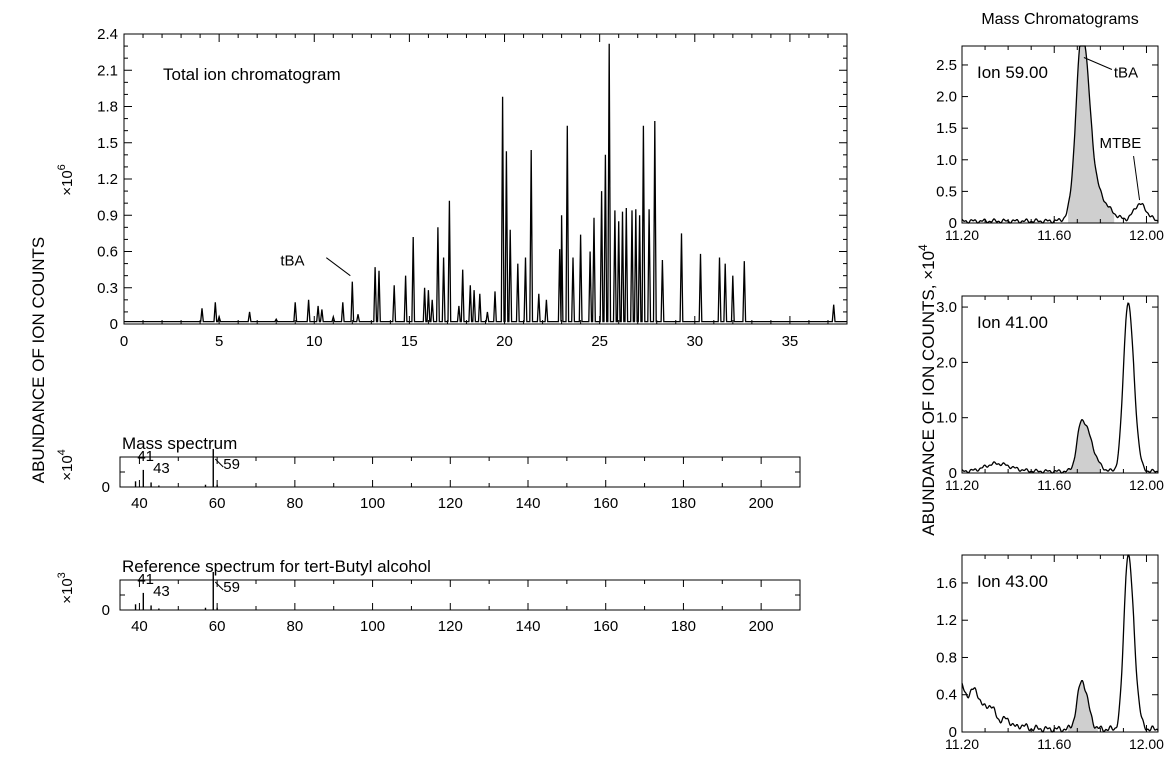 This screenshot has height=758, width=1165. What do you see at coordinates (527, 503) in the screenshot?
I see `ms-xtick-label: 140` at bounding box center [527, 503].